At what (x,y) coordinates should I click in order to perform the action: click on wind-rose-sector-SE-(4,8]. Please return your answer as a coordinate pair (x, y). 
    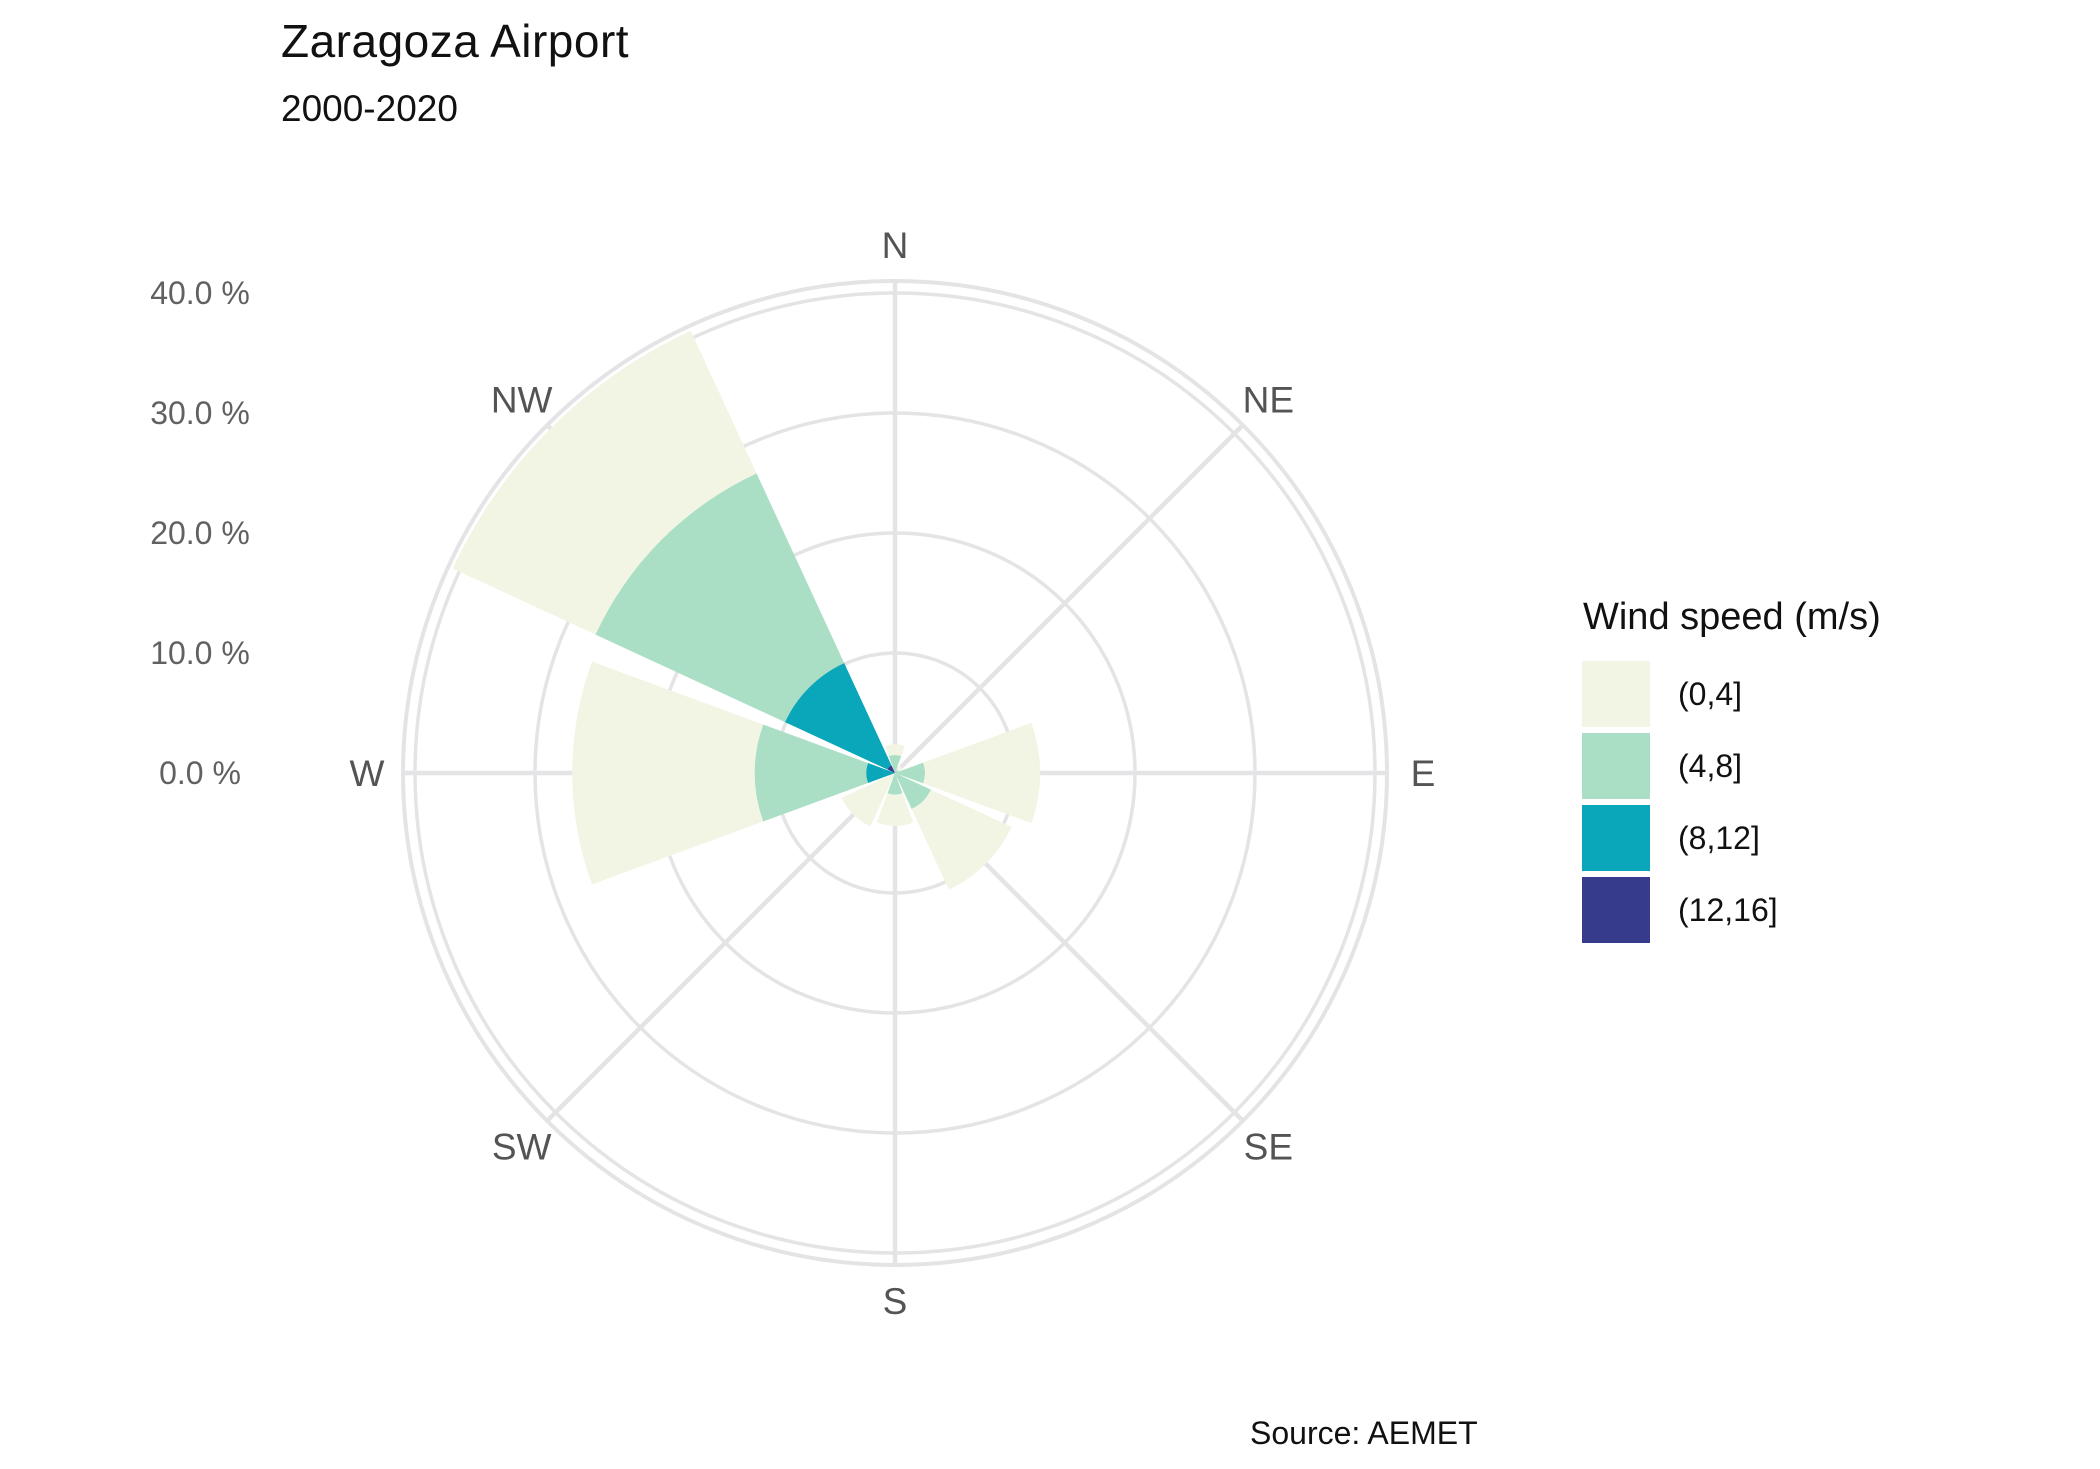
    Looking at the image, I should click on (913, 791).